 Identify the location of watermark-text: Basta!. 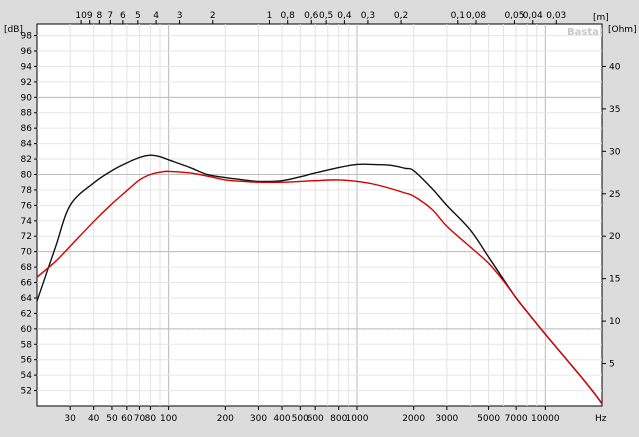
(585, 32).